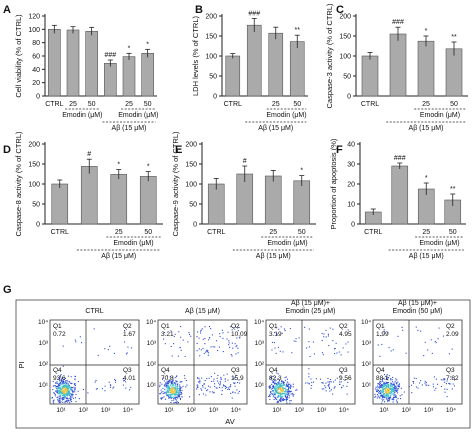 This screenshot has height=433, width=474. I want to click on bar, so click(273, 200).